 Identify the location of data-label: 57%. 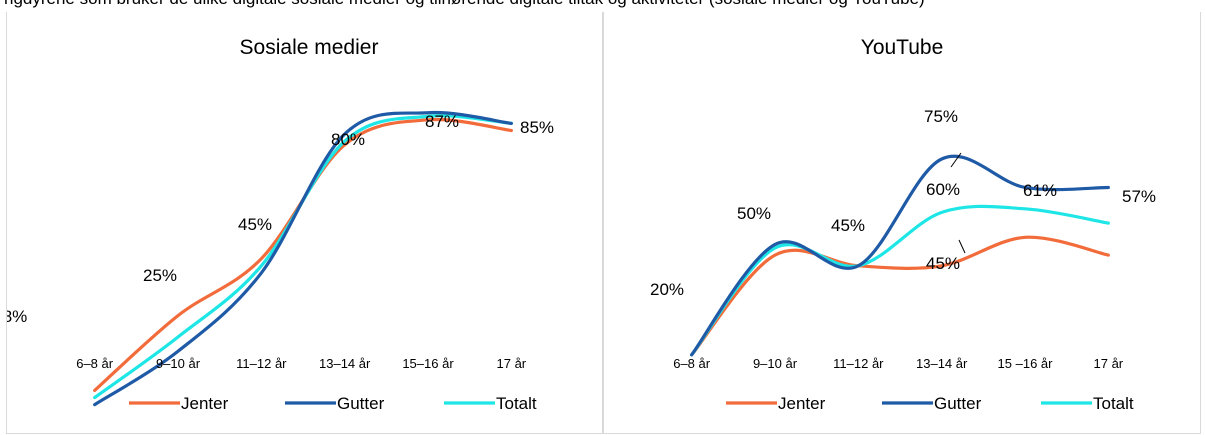
(1139, 196).